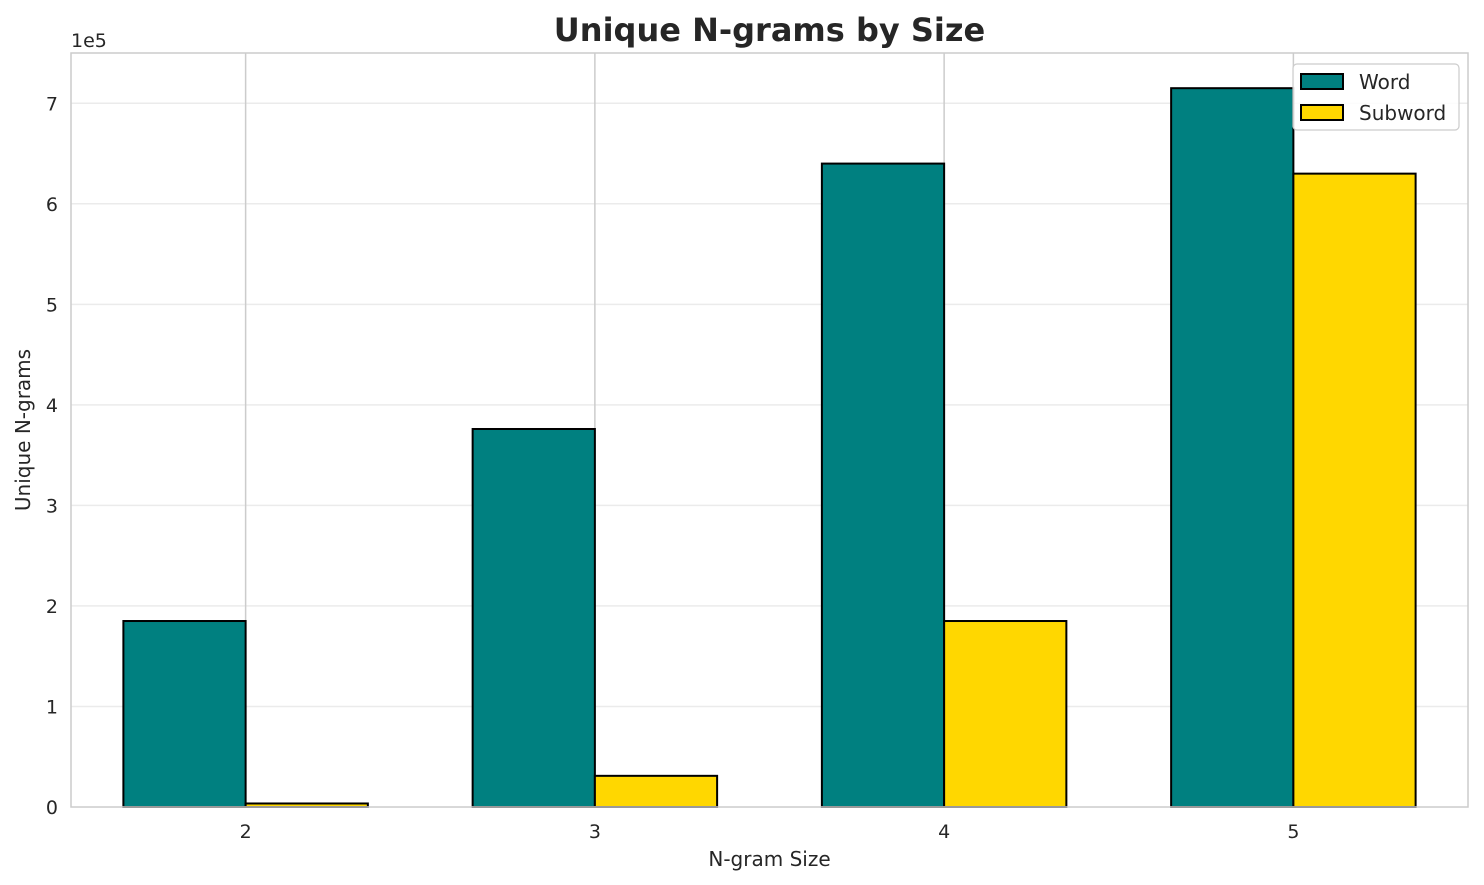 The width and height of the screenshot is (1484, 885). Describe the element at coordinates (1322, 112) in the screenshot. I see `legend-swatch-subword` at that location.